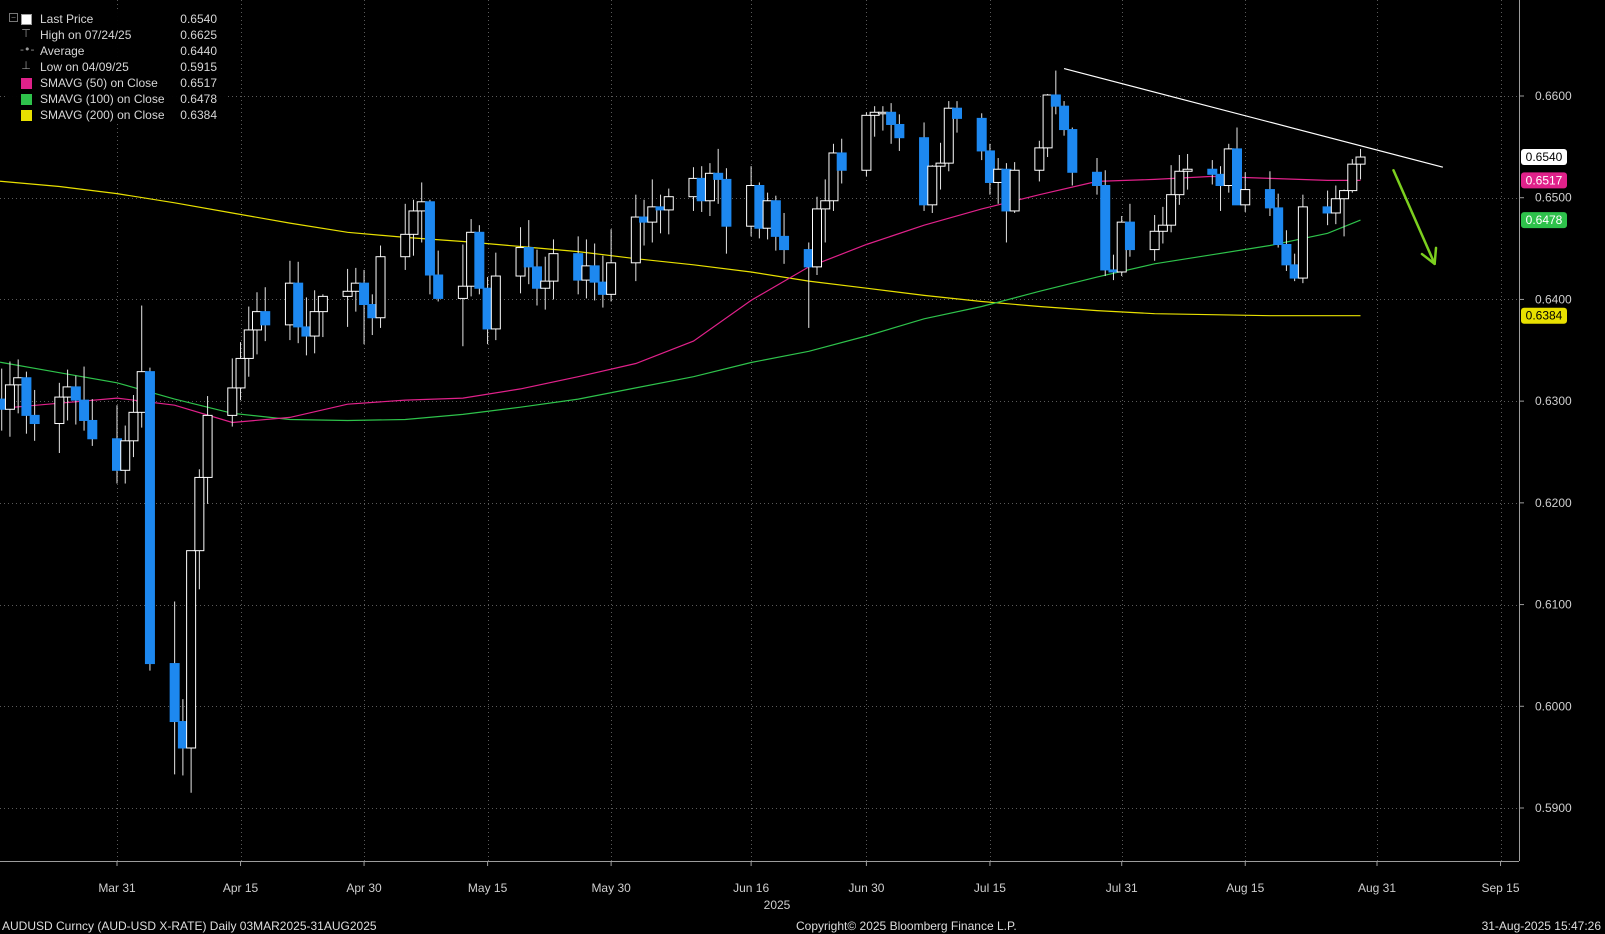  Describe the element at coordinates (115, 83) in the screenshot. I see `legend-row-sma-50: SMAVG (50) on Close 0.6517` at that location.